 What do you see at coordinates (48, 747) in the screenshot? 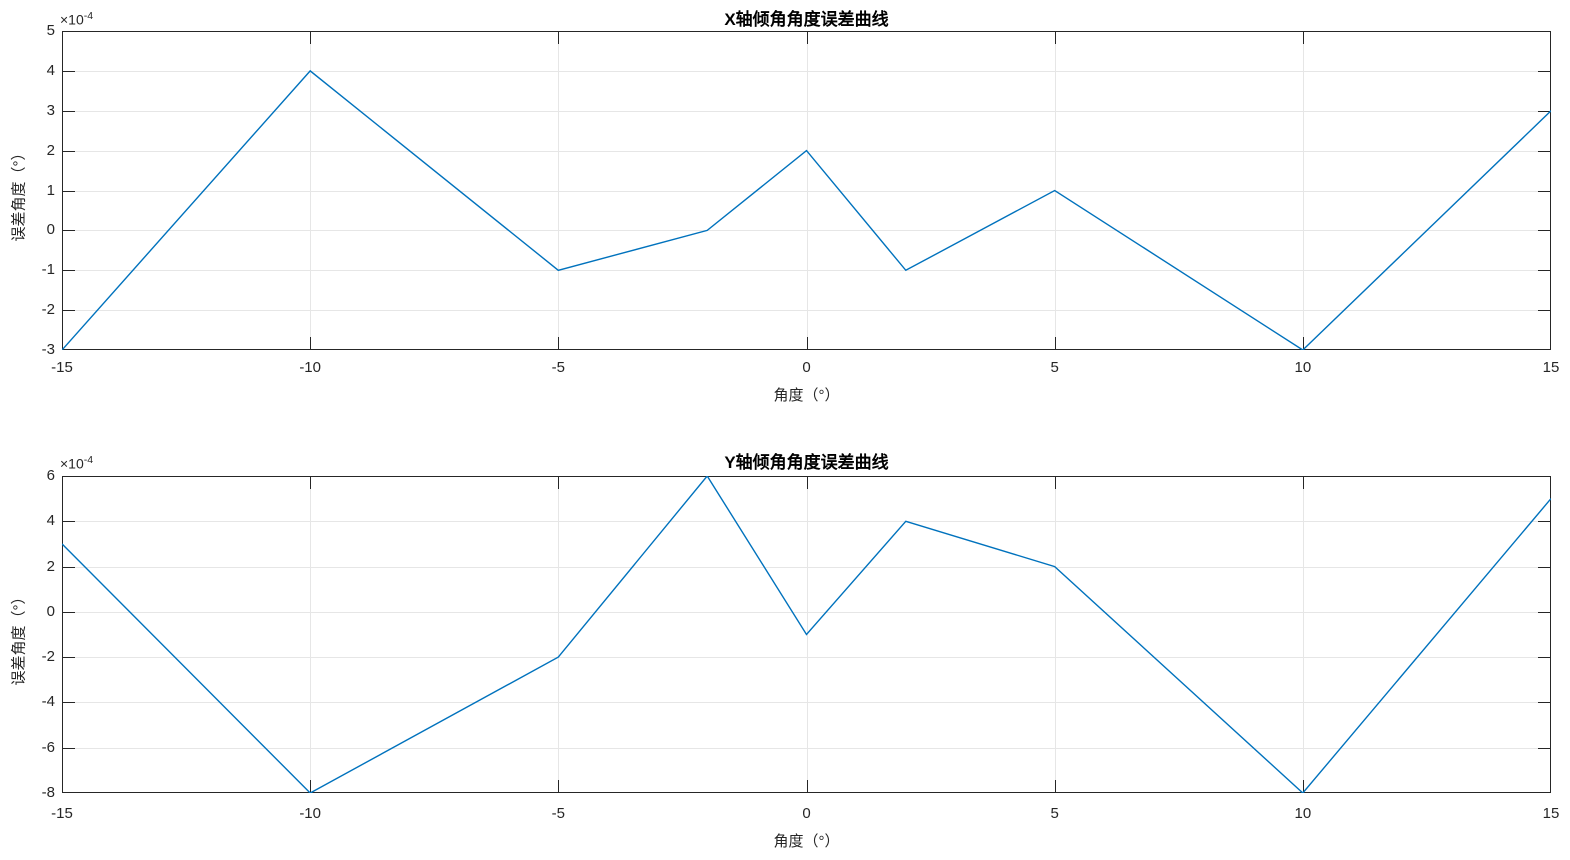
I see `y-tick-label: -6` at bounding box center [48, 747].